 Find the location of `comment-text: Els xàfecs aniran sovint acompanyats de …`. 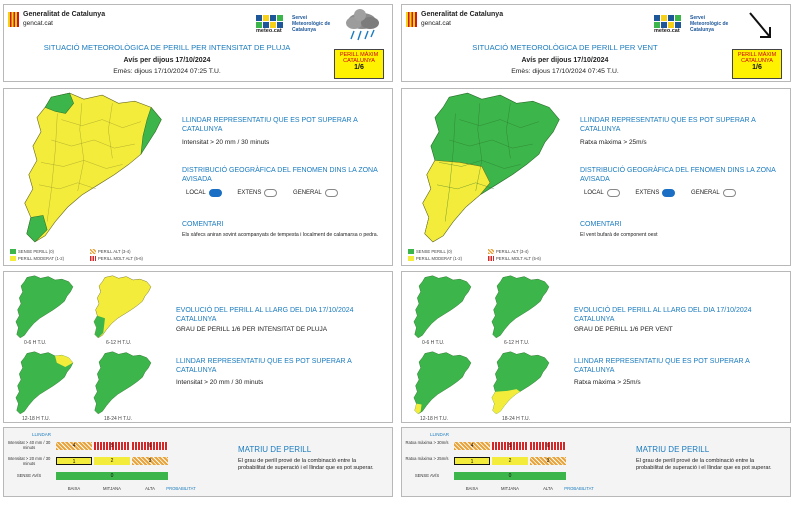

comment-text: Els xàfecs aniran sovint acompanyats de … is located at coordinates (280, 235).